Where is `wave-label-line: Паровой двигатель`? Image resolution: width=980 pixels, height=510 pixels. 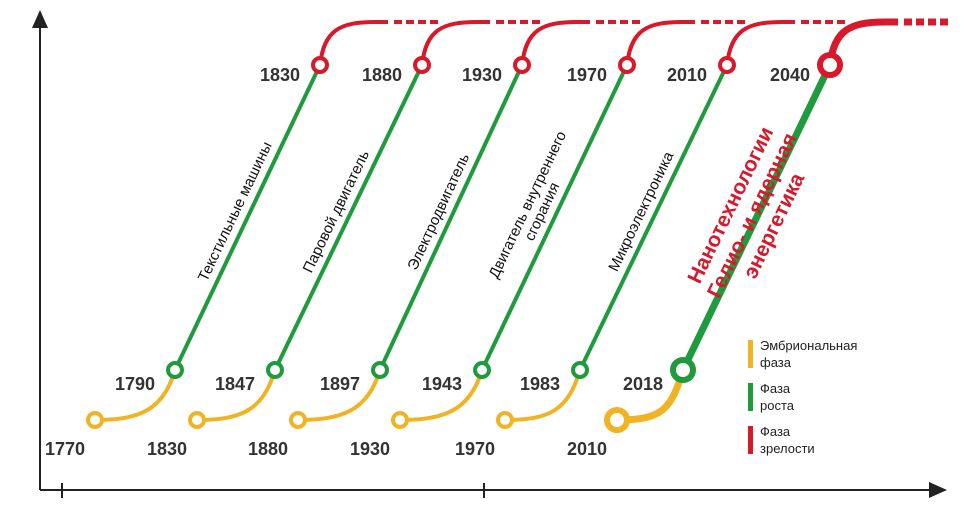
wave-label-line: Паровой двигатель is located at coordinates (337, 211).